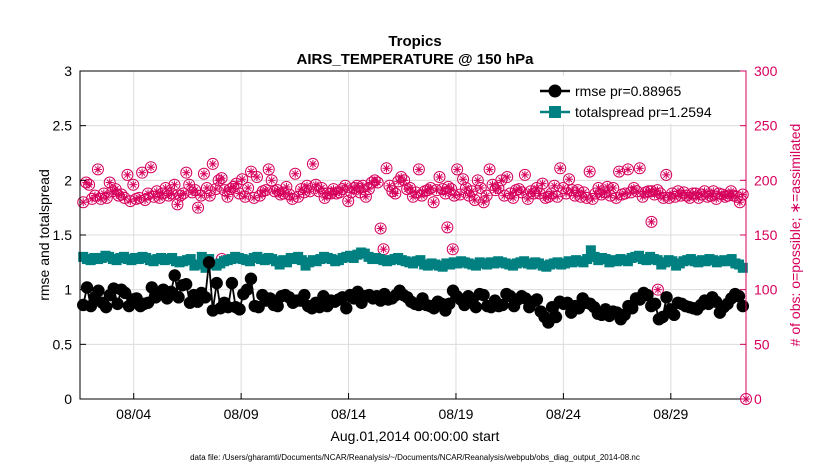  What do you see at coordinates (415, 436) in the screenshot?
I see `x-axis-label: Aug.01,2014 00:00:00 start` at bounding box center [415, 436].